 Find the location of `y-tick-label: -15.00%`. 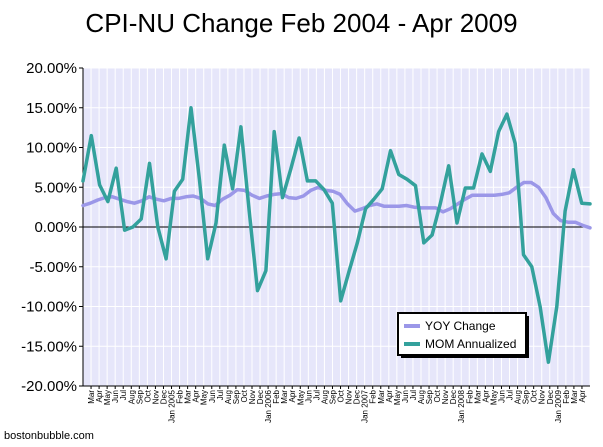

y-tick-label: -15.00% is located at coordinates (49, 346).